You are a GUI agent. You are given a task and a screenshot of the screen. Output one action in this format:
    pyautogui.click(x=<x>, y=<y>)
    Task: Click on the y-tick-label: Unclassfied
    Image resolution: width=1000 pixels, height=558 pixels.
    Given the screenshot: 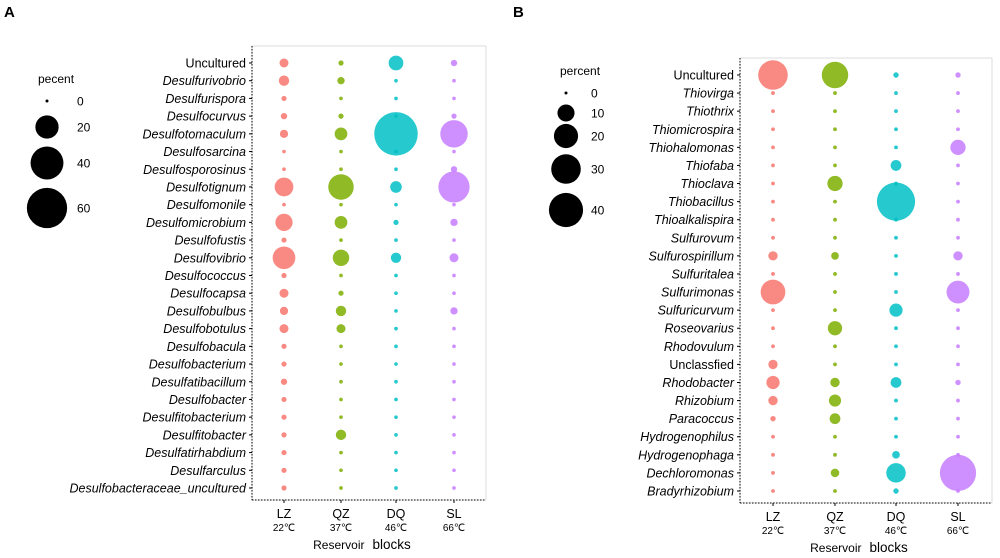 What is the action you would take?
    pyautogui.click(x=701, y=365)
    